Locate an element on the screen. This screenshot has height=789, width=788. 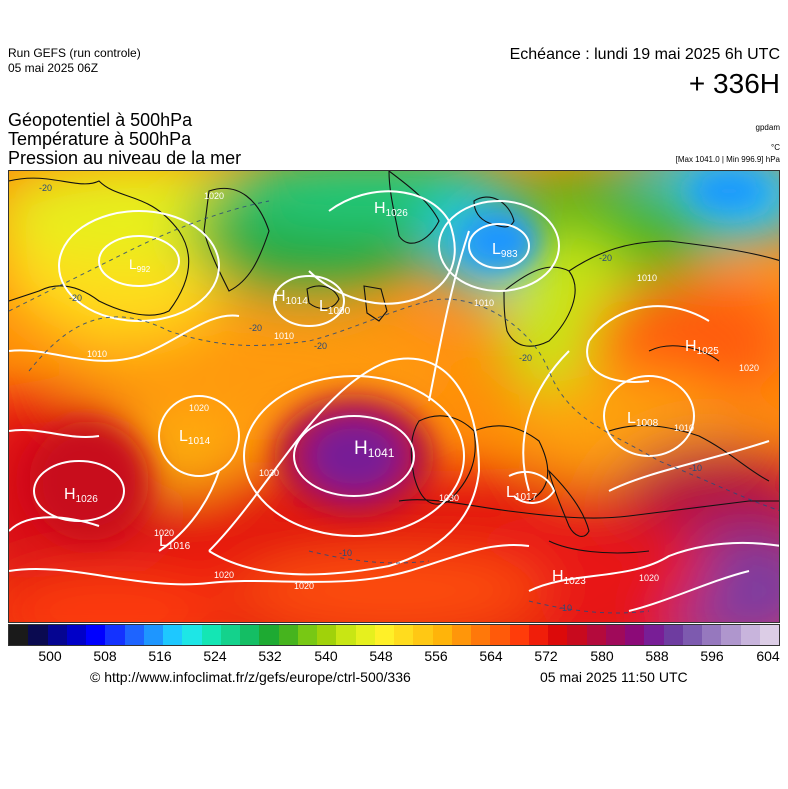
low-pressure-center: L992 is located at coordinates (140, 265).